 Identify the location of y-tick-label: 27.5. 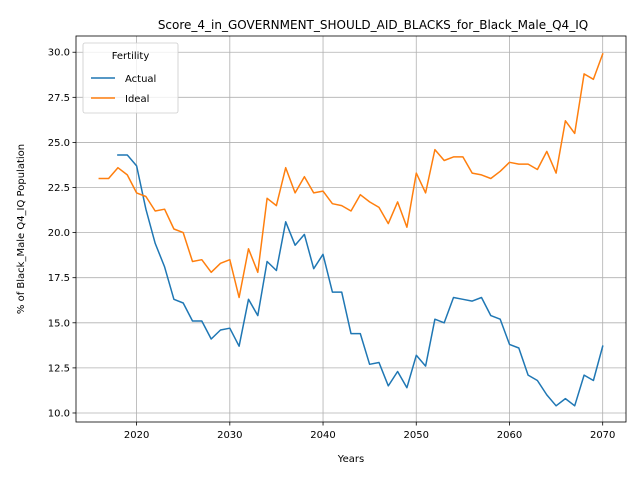
(59, 98).